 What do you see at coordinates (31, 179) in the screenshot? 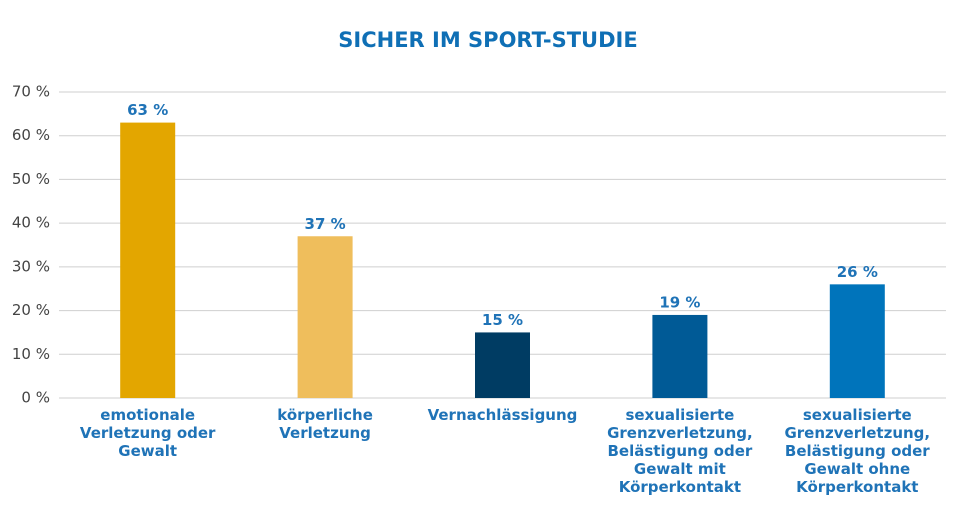
I see `y-tick-label: 50 %` at bounding box center [31, 179].